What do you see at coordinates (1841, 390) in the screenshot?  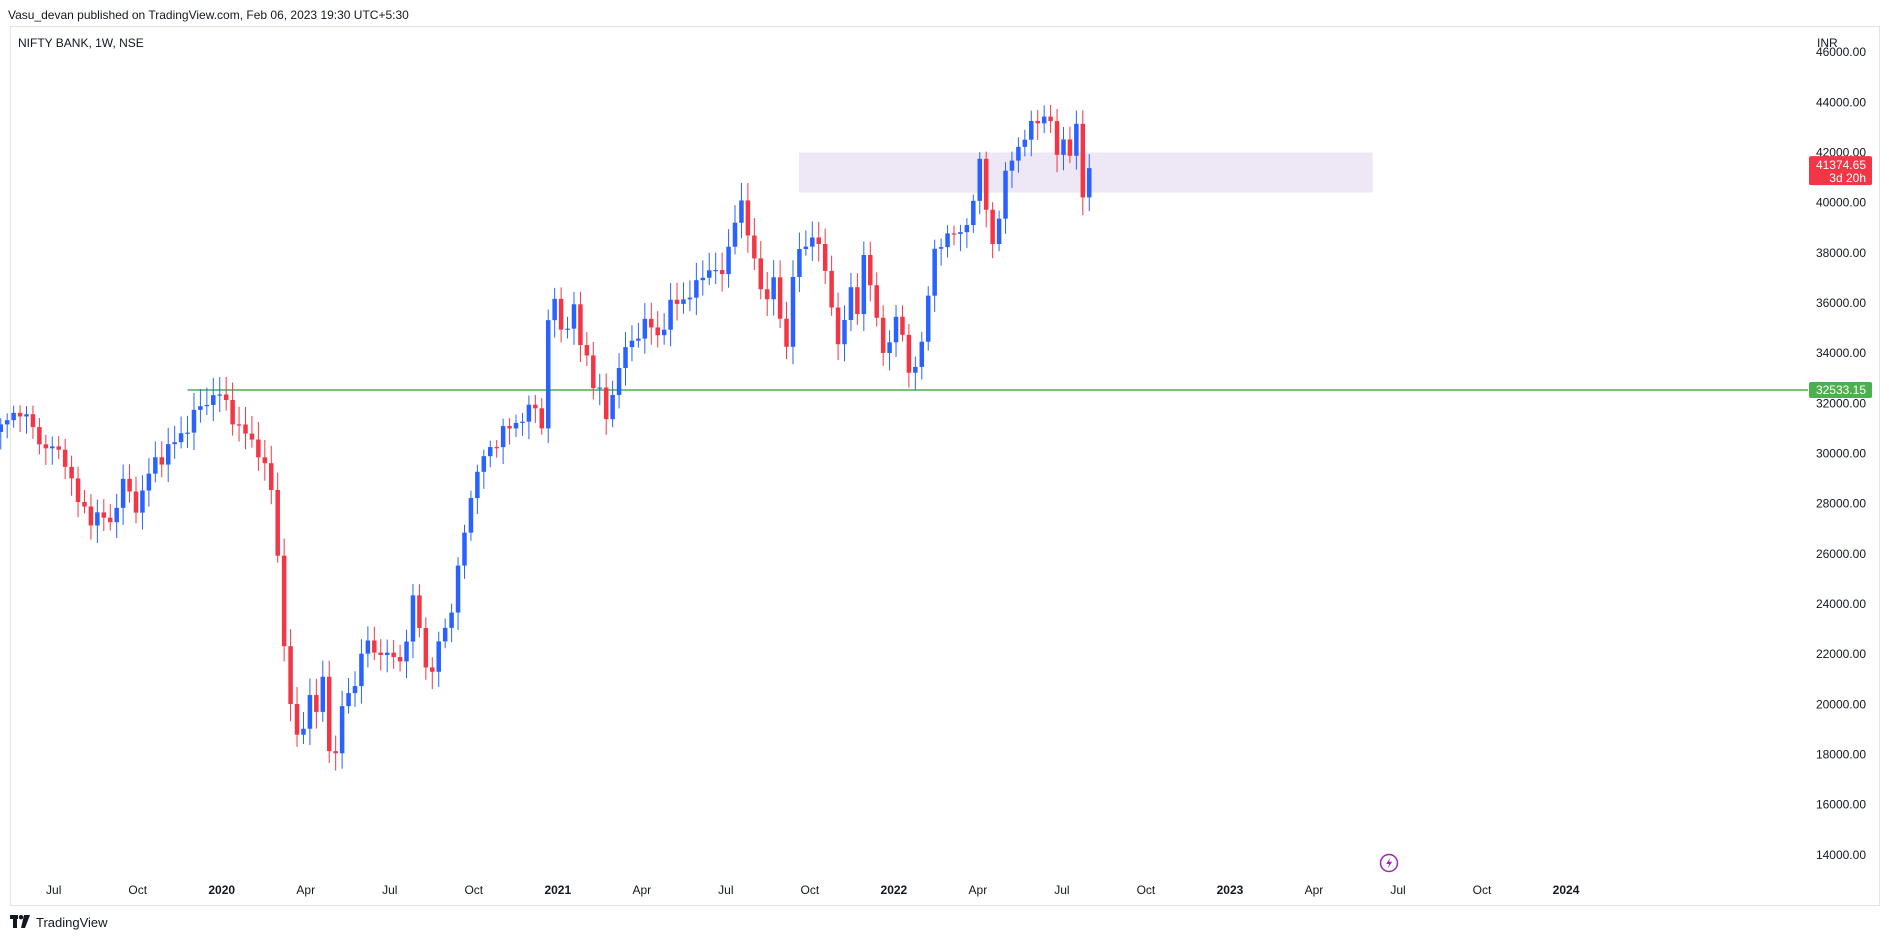 I see `support-price-label: 32533.15` at bounding box center [1841, 390].